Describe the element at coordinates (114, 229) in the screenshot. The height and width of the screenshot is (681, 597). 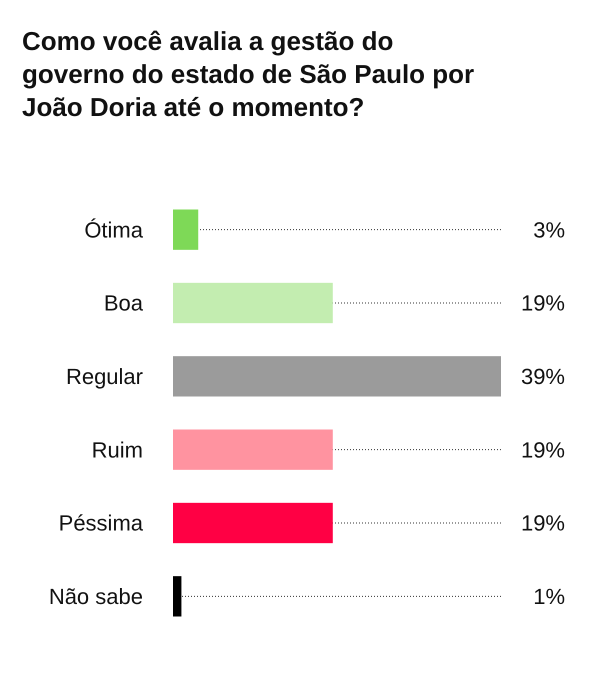
I see `y-tick-label: Ótima` at that location.